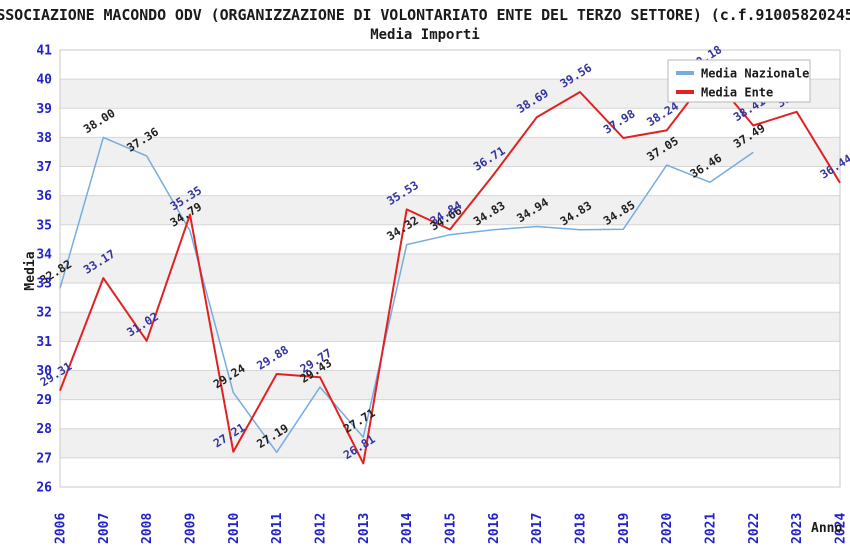 The height and width of the screenshot is (550, 850). I want to click on x-tick-label: 2013, so click(364, 528).